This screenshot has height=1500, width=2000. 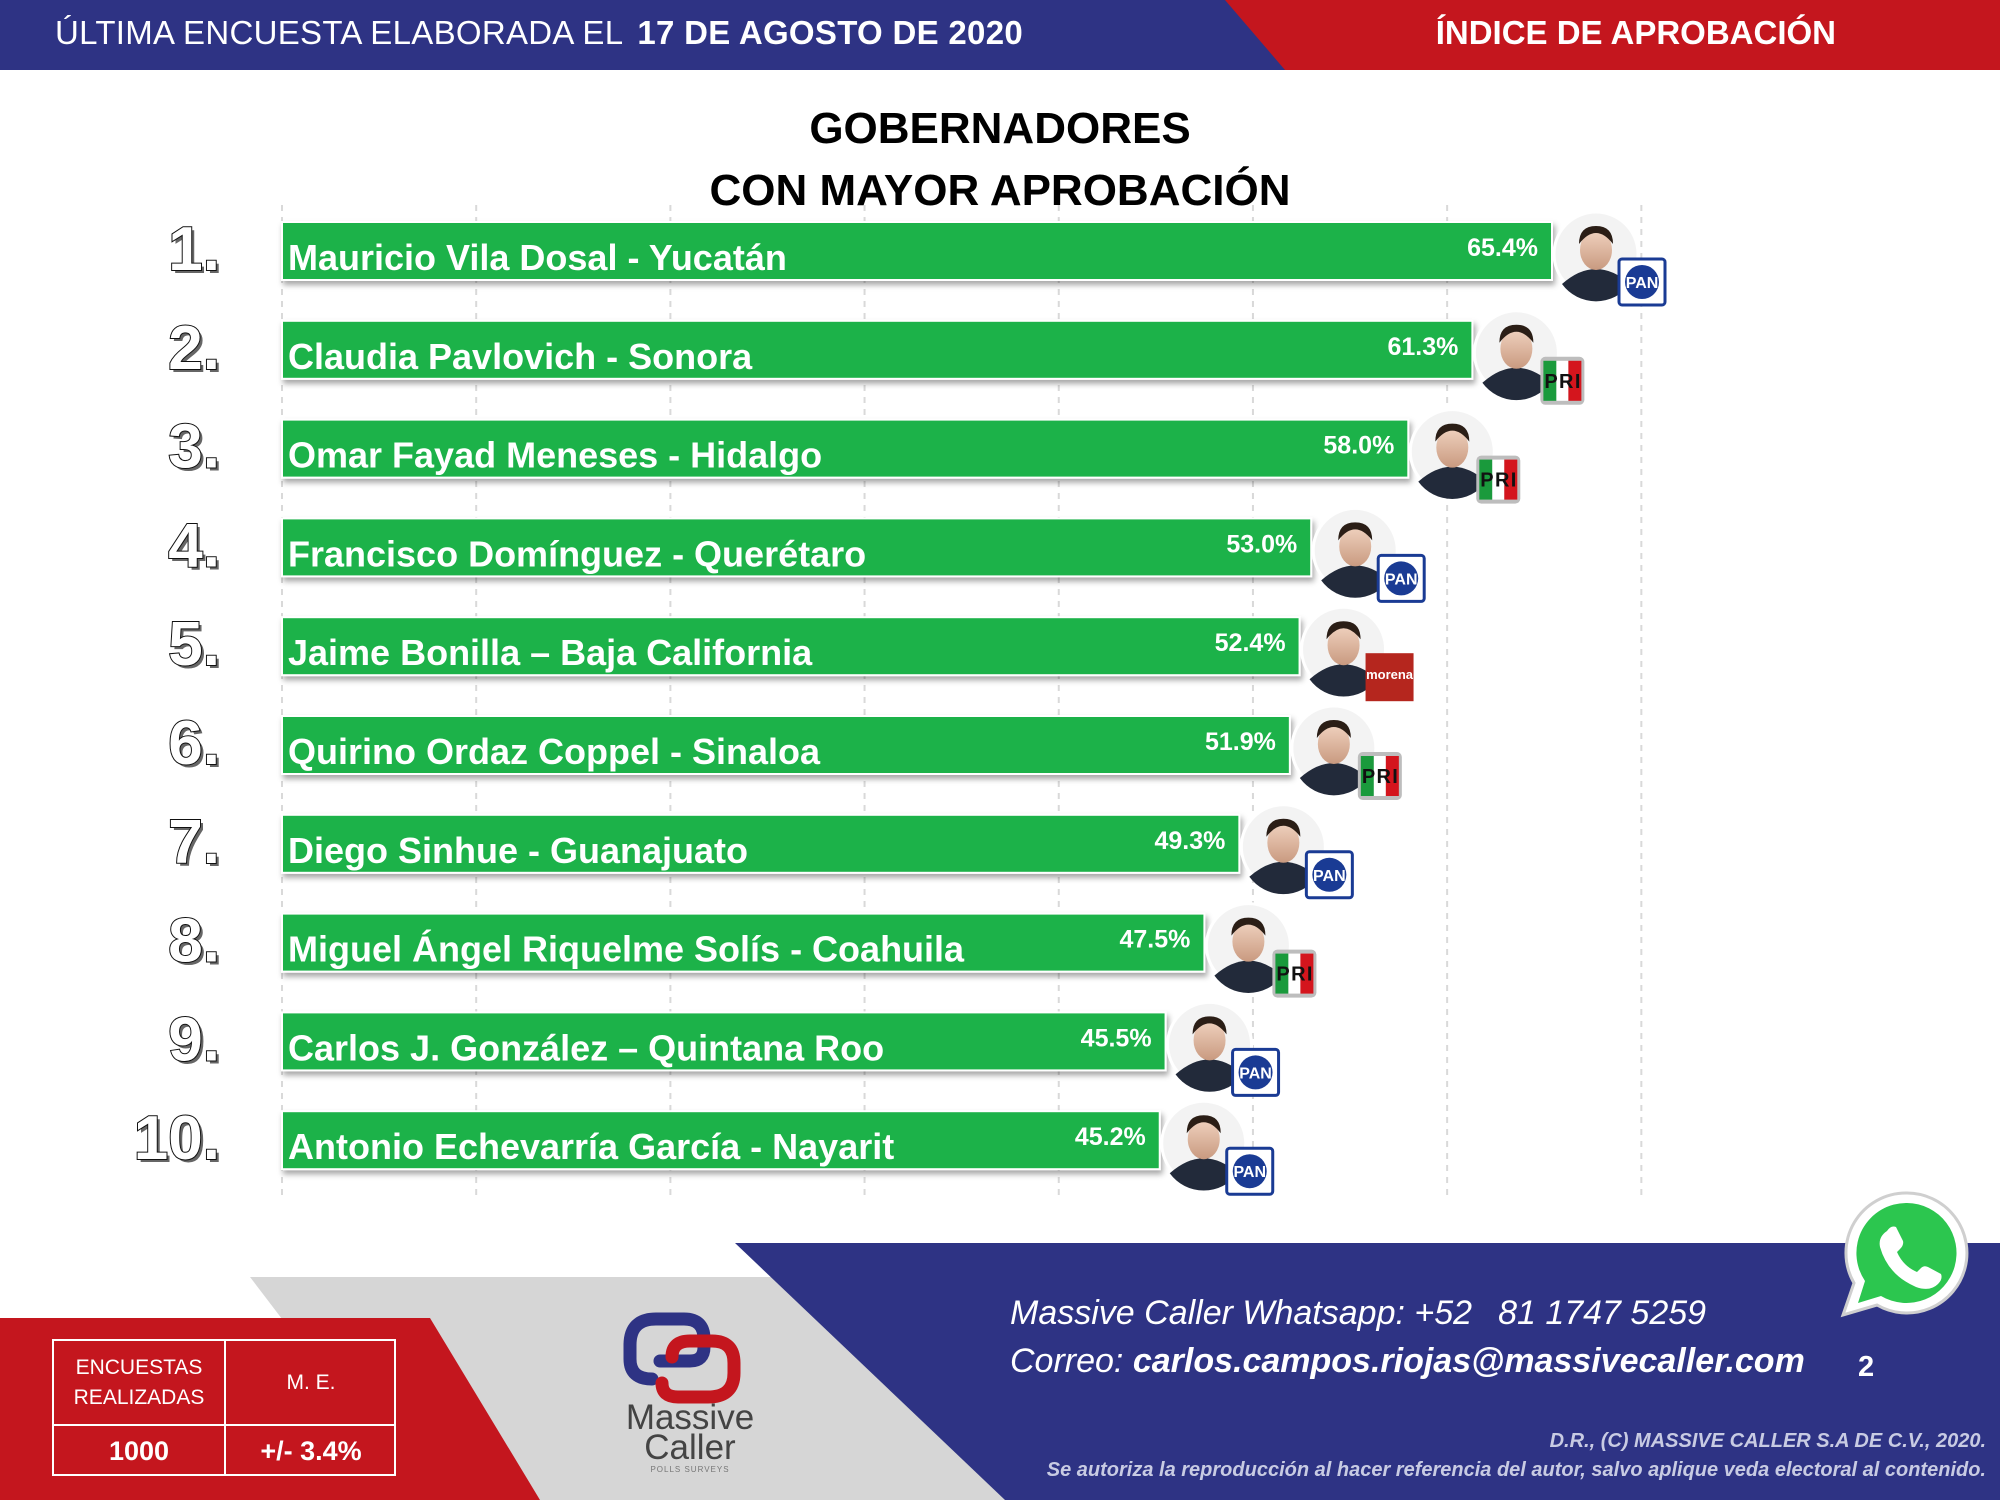 What do you see at coordinates (1422, 347) in the screenshot?
I see `bar-value-label: 61.3%` at bounding box center [1422, 347].